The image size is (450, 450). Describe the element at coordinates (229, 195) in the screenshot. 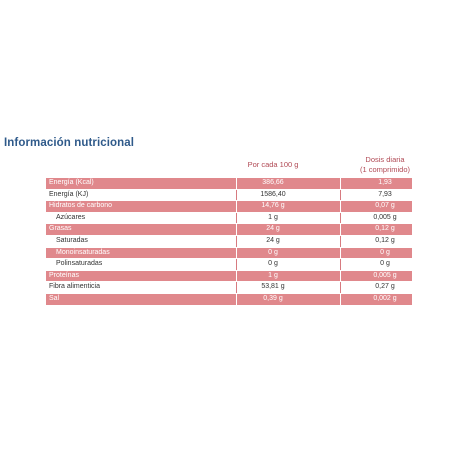

I see `table-row: Energía (KJ) 1586,40 7,93` at that location.